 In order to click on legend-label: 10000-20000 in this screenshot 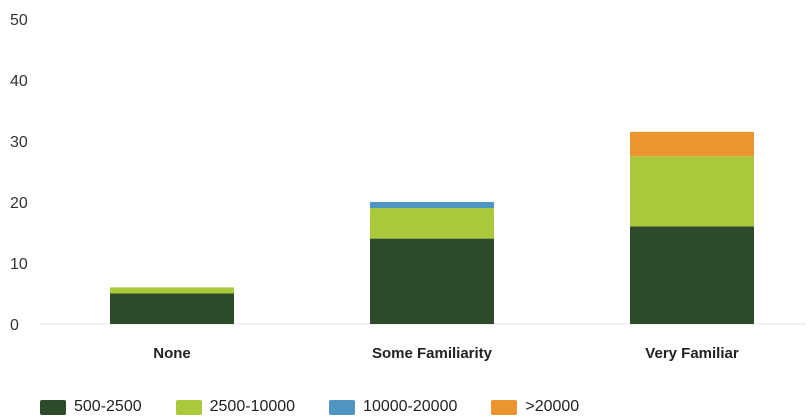, I will do `click(410, 406)`.